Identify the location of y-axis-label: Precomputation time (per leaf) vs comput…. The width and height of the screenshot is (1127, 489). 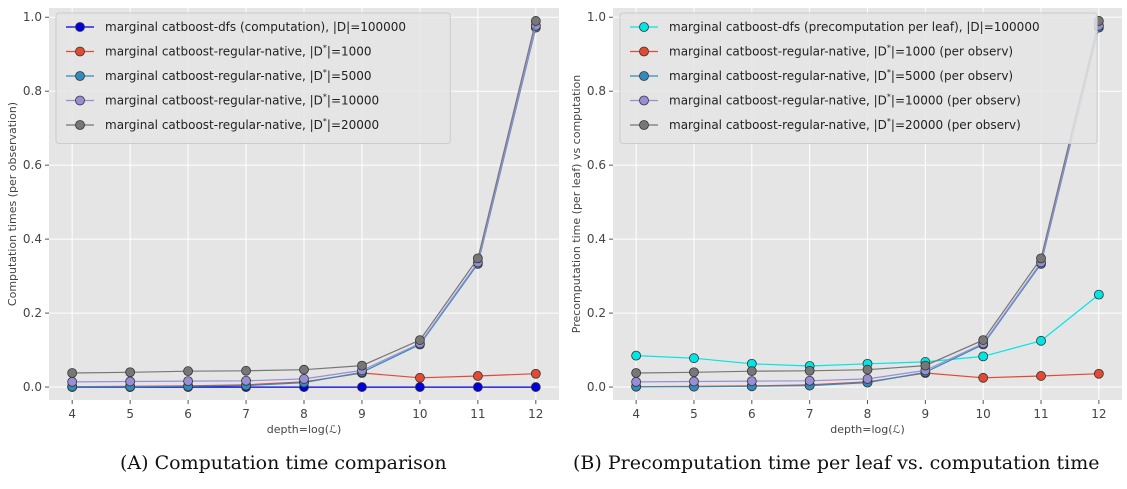
(576, 204).